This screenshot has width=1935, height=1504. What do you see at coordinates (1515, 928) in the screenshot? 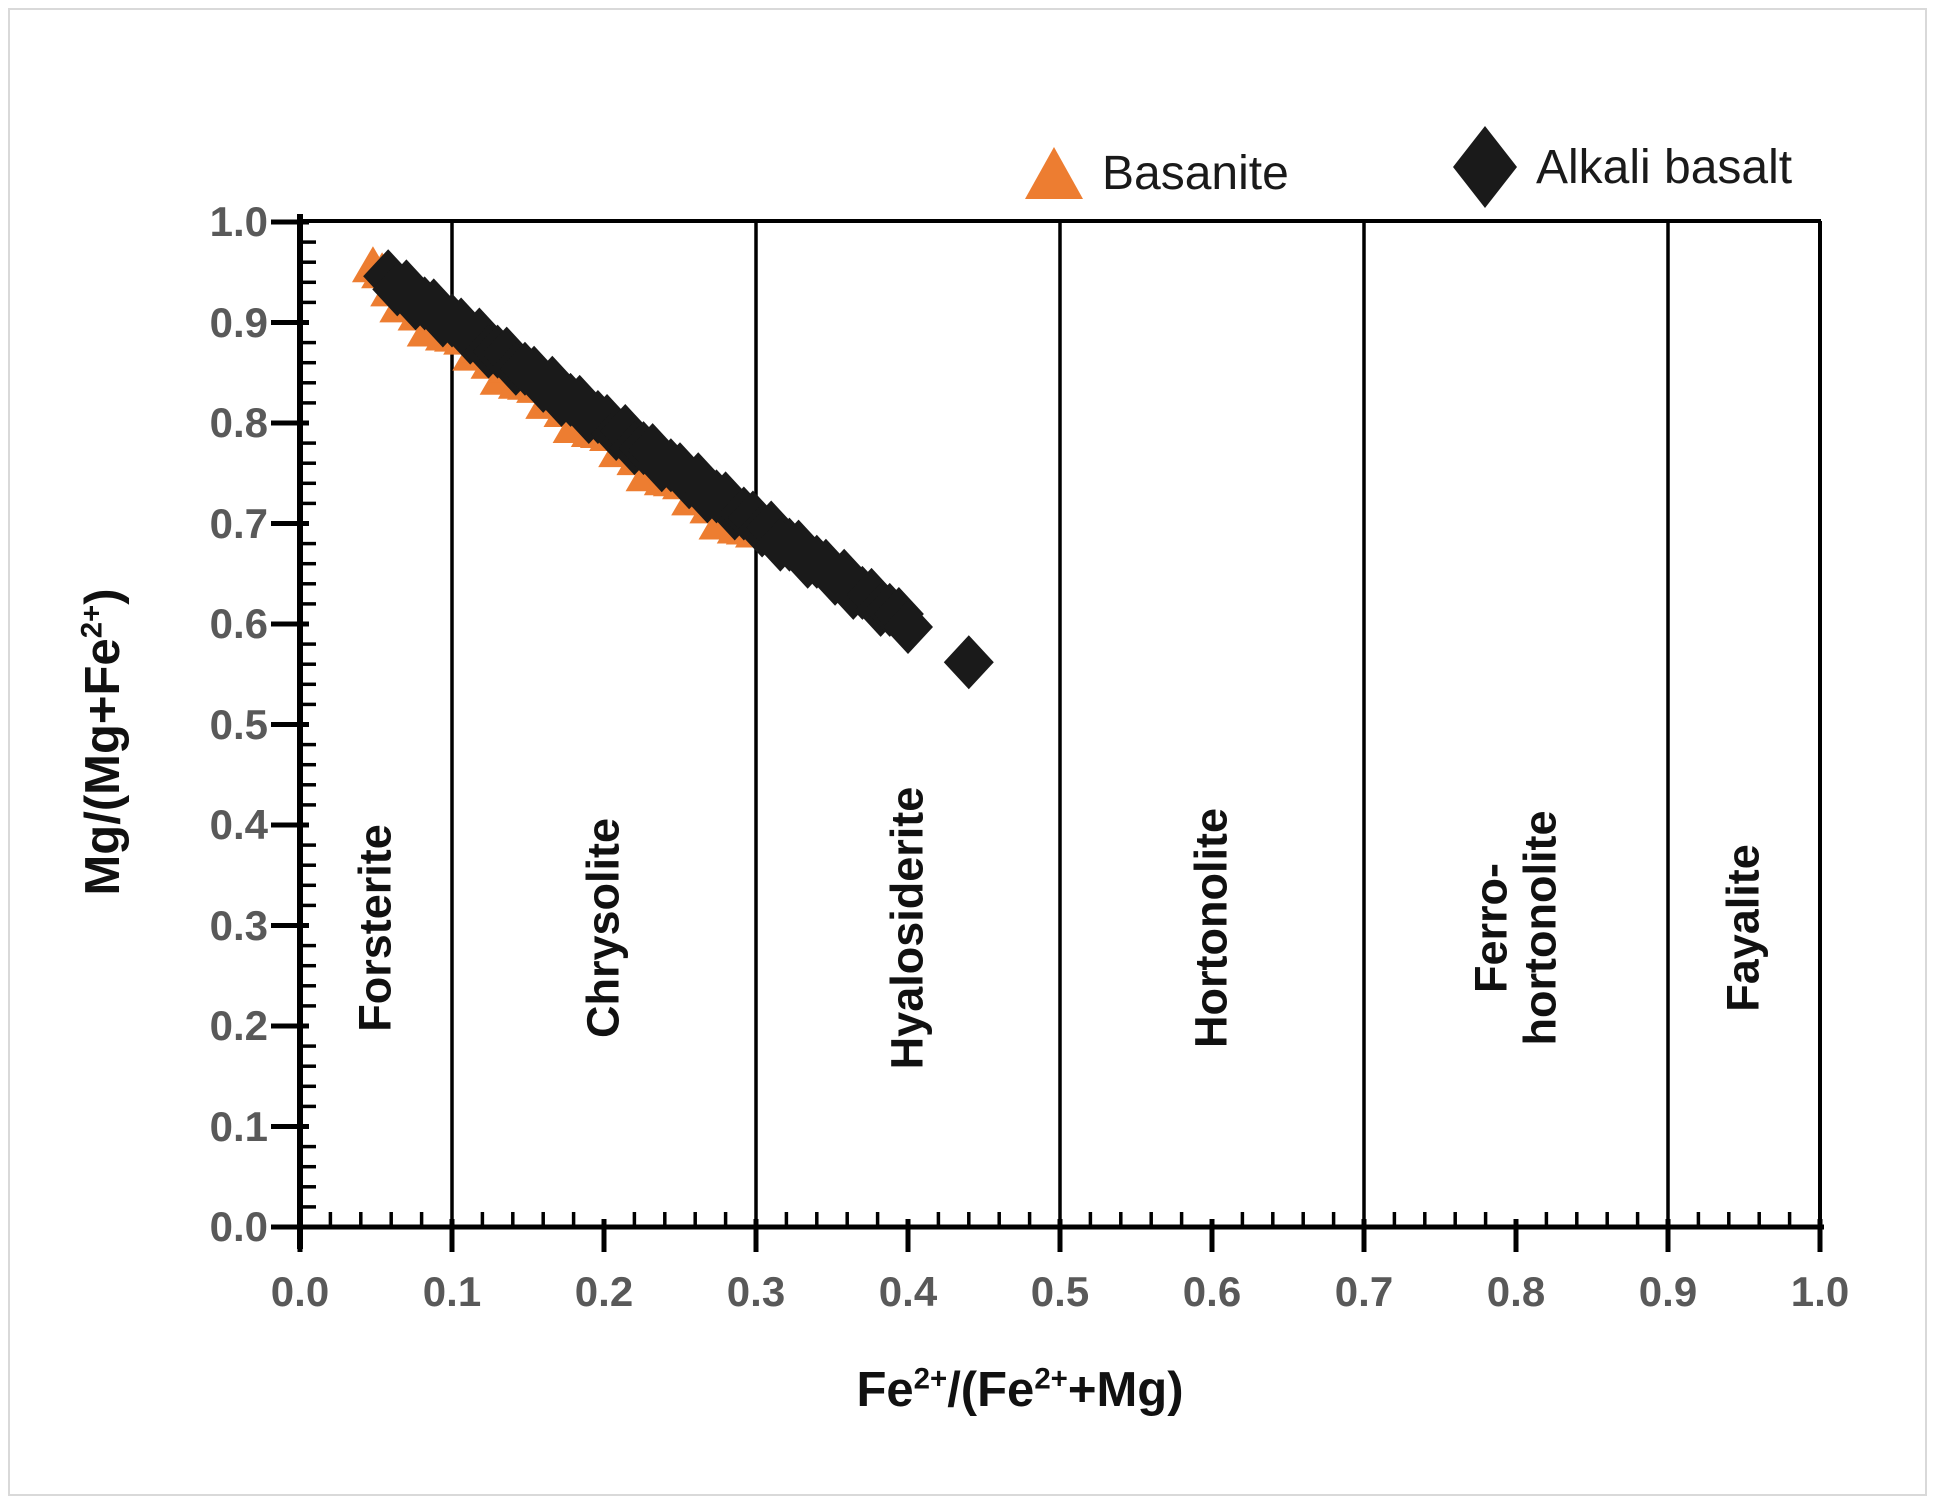
I see `region-label: Ferro- hortonolite` at bounding box center [1515, 928].